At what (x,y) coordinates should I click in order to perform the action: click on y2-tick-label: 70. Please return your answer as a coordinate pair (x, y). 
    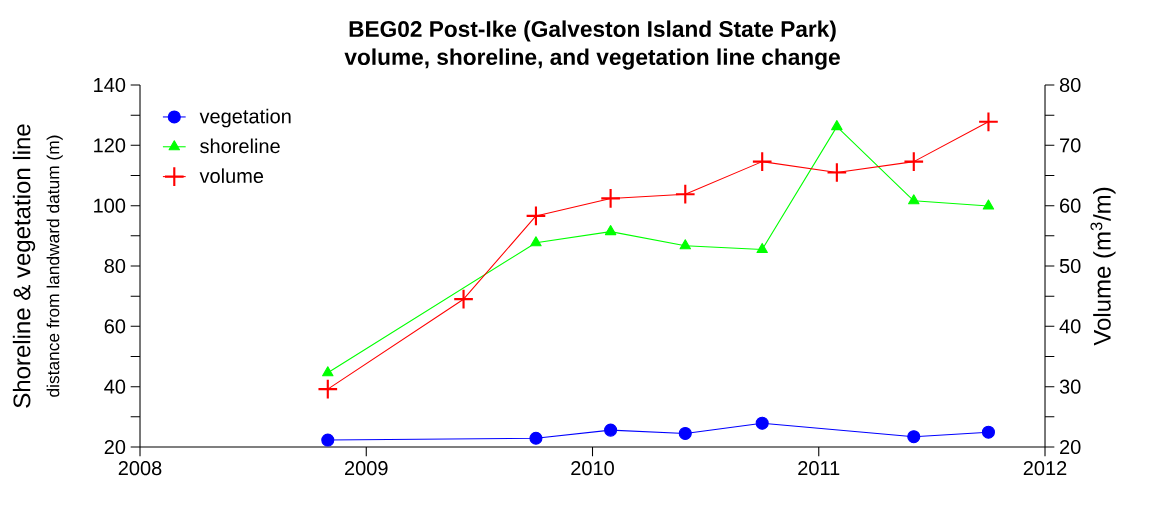
    Looking at the image, I should click on (1070, 145).